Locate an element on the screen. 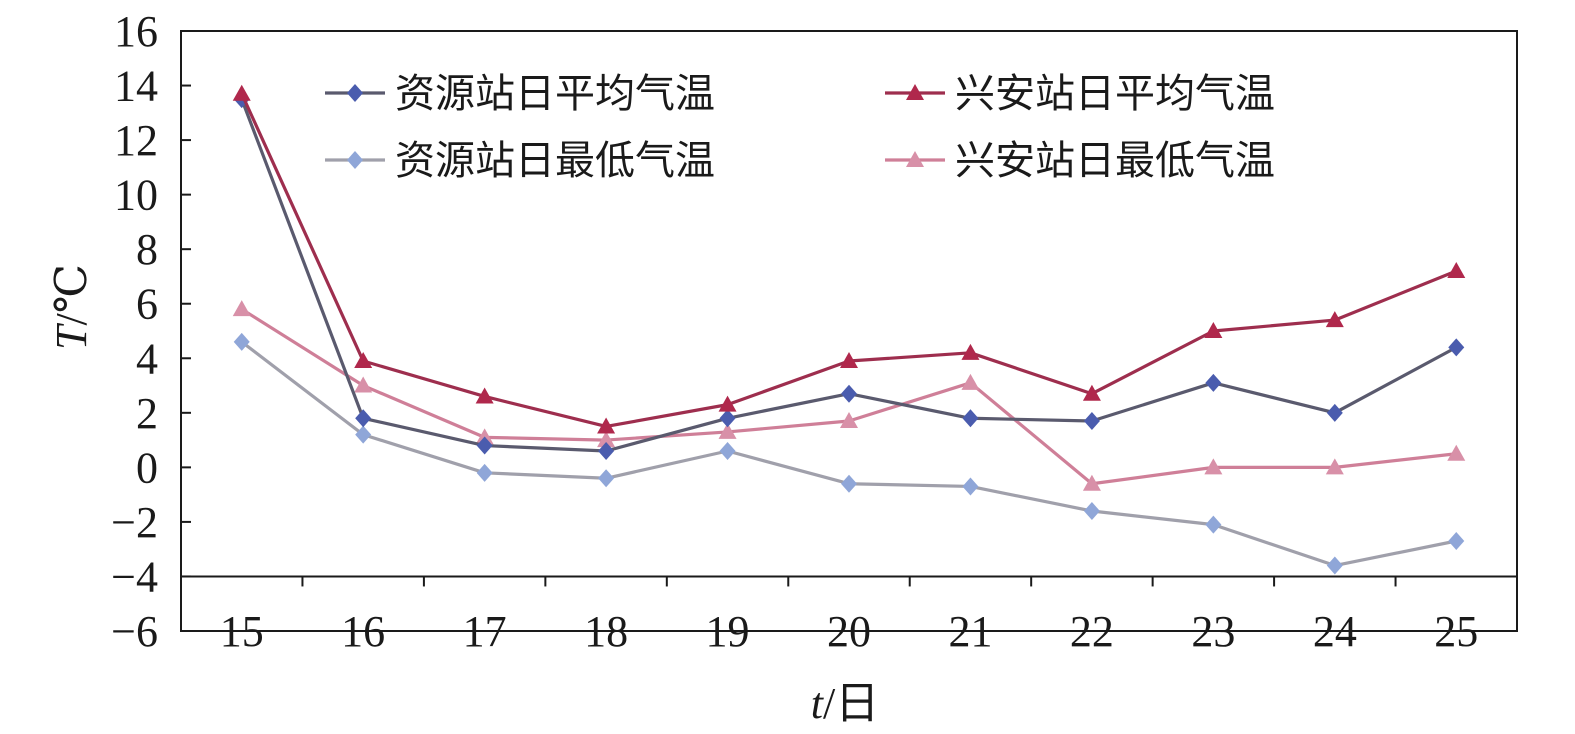 The image size is (1575, 734). legend-item: 资源站日最低气温 is located at coordinates (520, 161).